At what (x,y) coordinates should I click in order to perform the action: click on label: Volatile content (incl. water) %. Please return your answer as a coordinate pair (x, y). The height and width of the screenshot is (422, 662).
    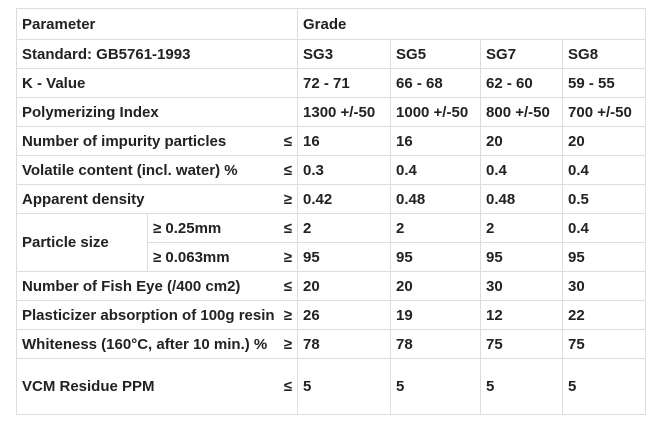
    Looking at the image, I should click on (130, 170).